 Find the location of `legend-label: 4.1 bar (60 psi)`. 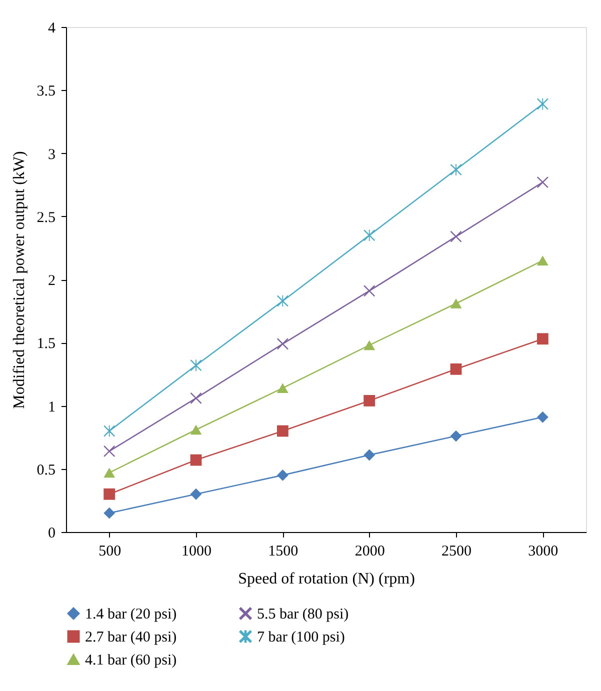

legend-label: 4.1 bar (60 psi) is located at coordinates (131, 660).